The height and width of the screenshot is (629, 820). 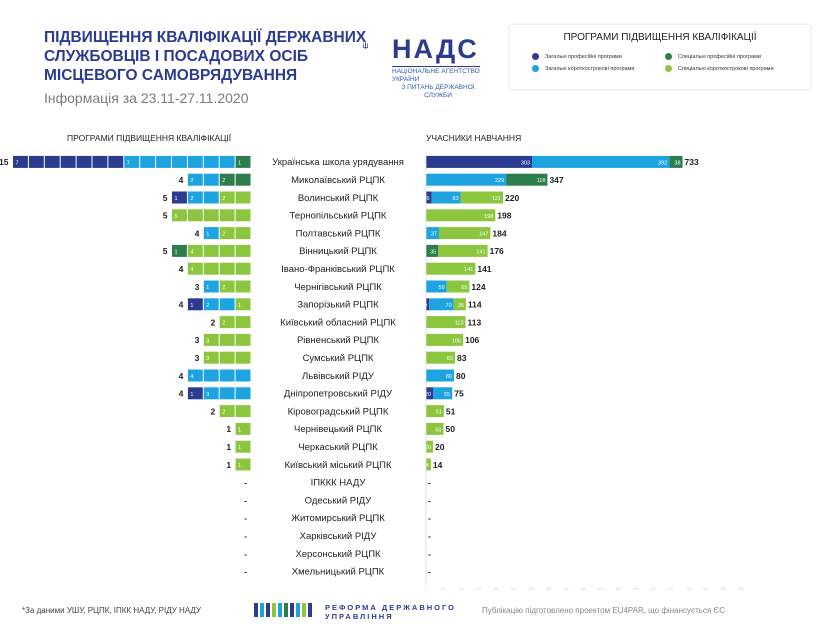 I want to click on institution-name: Черкаський РЦПК, so click(x=338, y=447).